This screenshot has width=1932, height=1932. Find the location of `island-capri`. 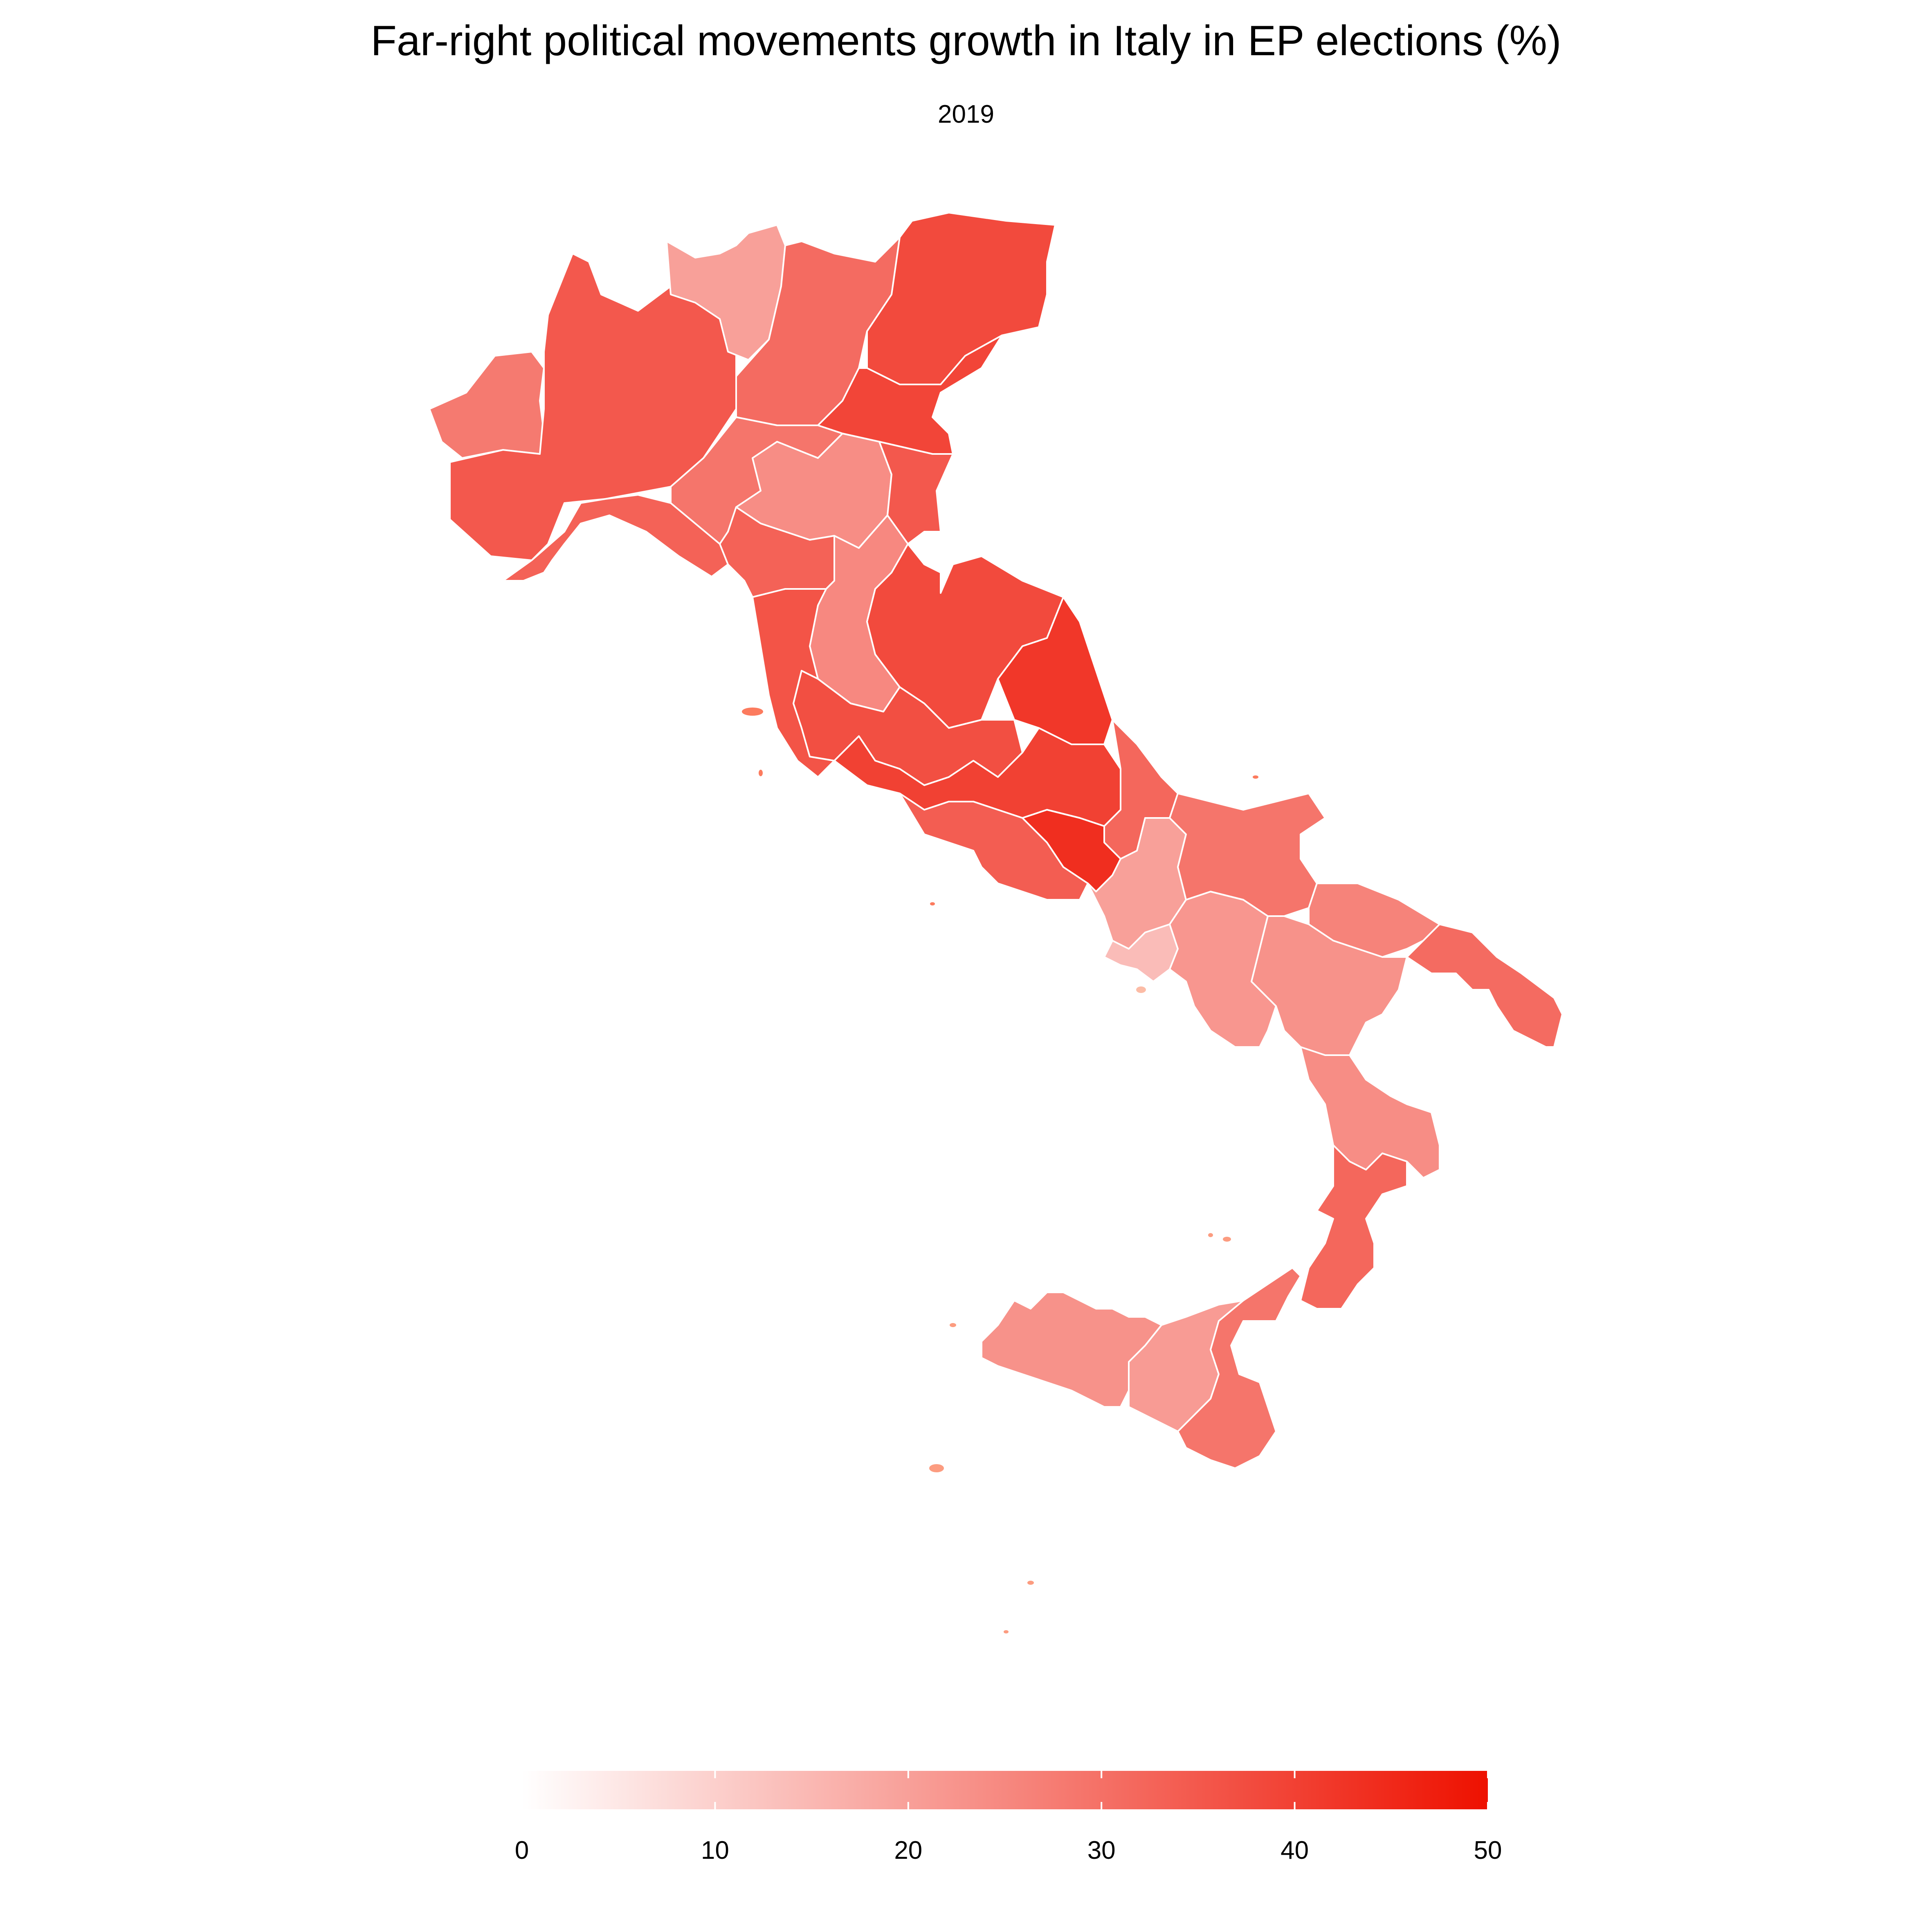

island-capri is located at coordinates (1141, 990).